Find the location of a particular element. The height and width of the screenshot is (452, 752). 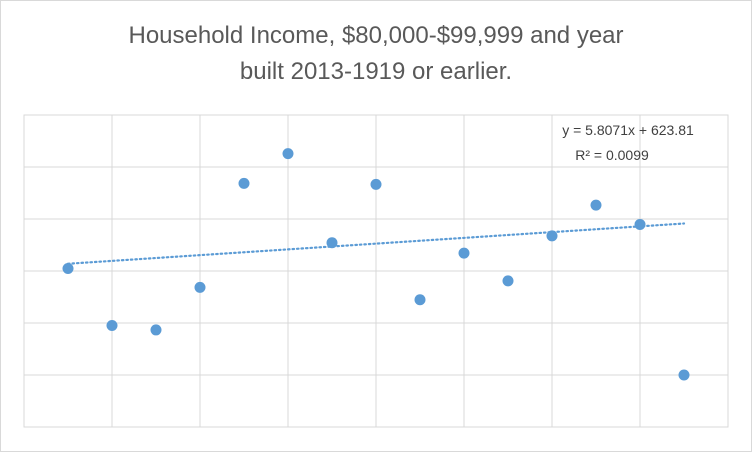

trendline-r-squared: R² = 0.0099 is located at coordinates (612, 155).